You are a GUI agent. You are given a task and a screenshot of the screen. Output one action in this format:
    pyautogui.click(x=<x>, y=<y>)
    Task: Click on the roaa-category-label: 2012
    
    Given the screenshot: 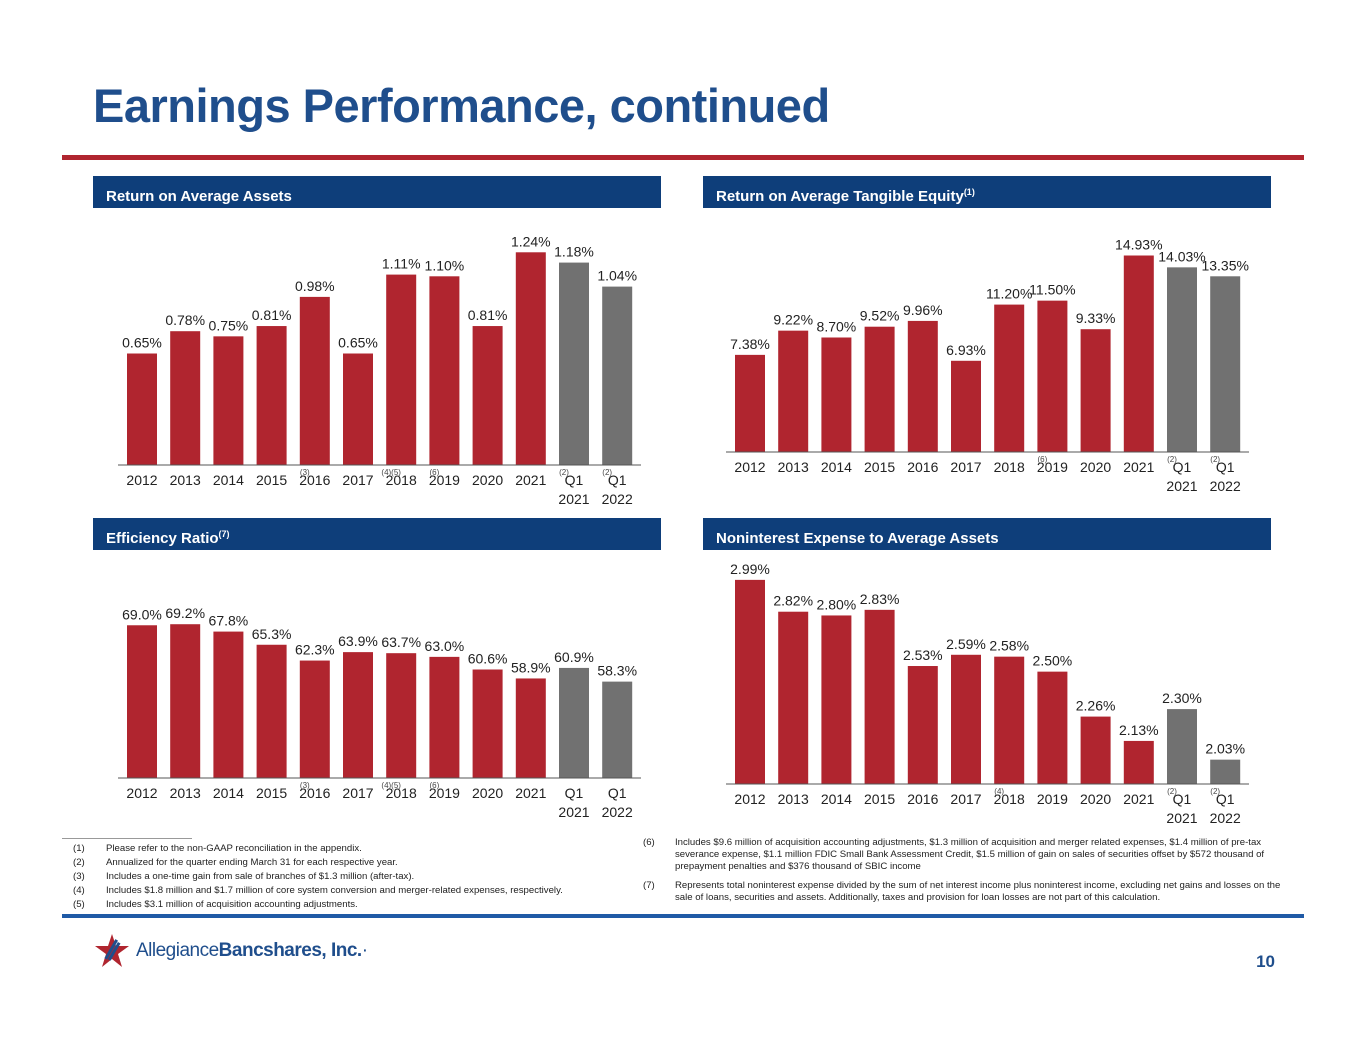 What is the action you would take?
    pyautogui.click(x=141, y=480)
    